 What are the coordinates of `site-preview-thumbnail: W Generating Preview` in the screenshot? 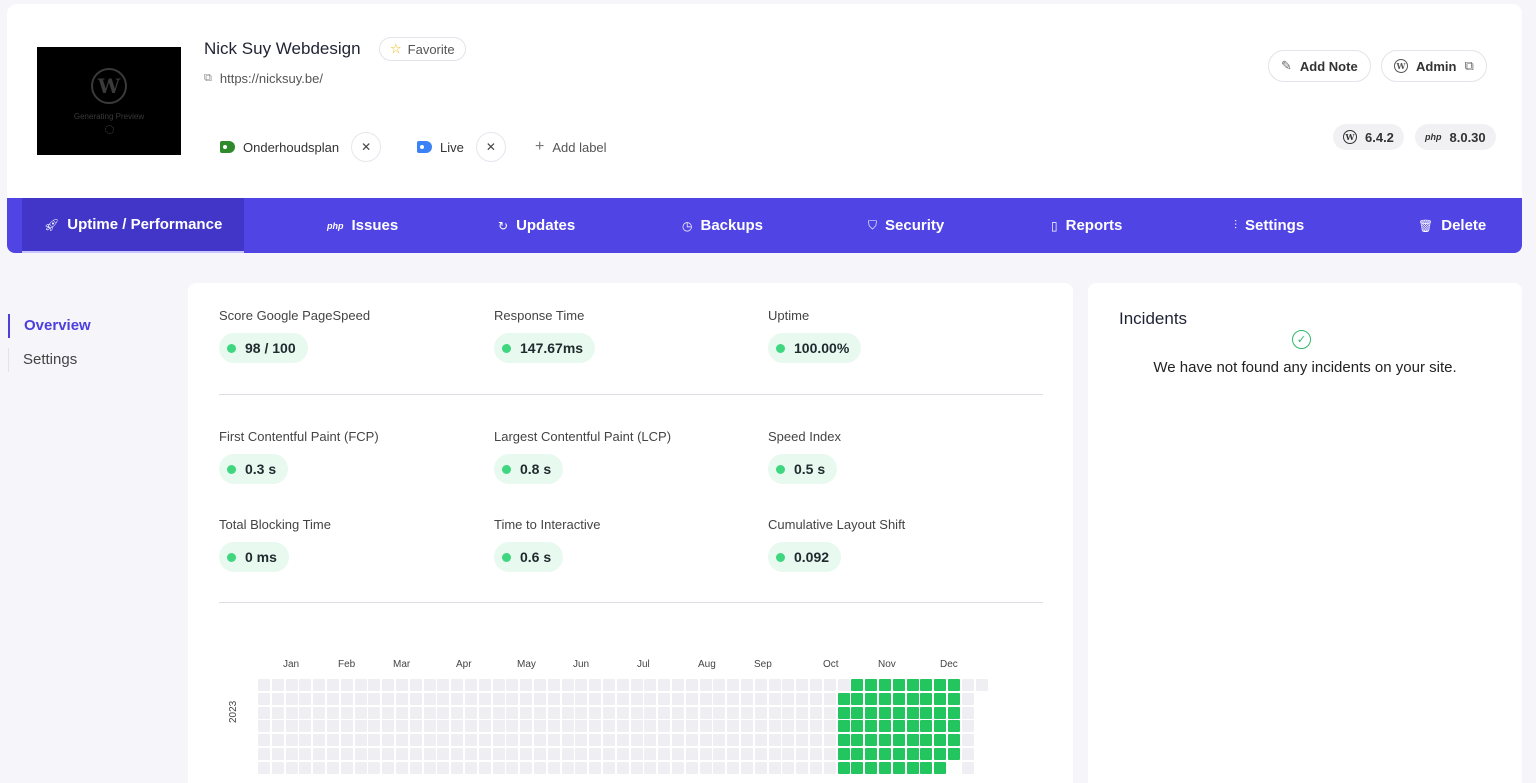 It's located at (109, 101).